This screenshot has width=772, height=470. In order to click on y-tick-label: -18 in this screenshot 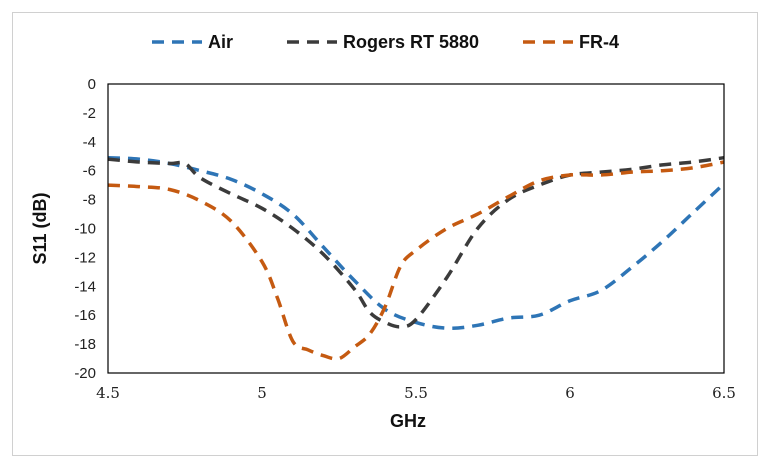, I will do `click(85, 344)`.